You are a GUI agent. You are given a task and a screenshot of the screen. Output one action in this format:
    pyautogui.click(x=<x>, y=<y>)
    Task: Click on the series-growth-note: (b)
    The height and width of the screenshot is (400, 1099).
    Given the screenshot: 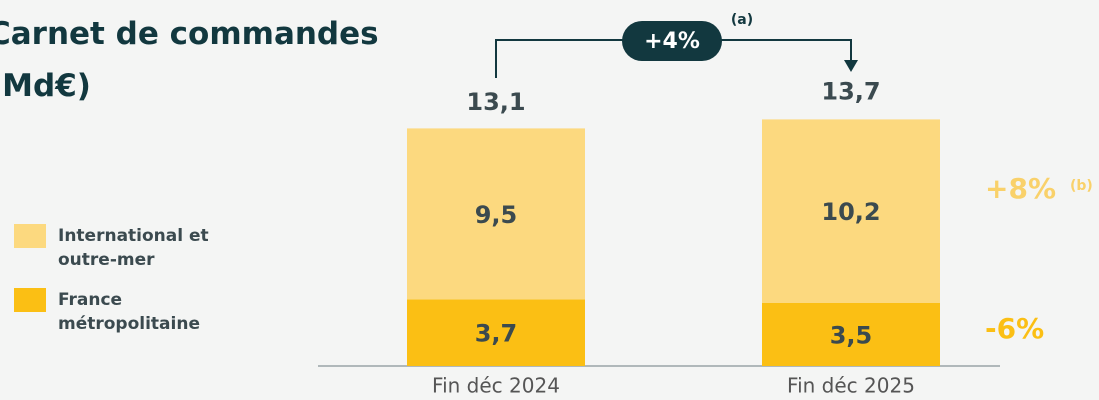 What is the action you would take?
    pyautogui.click(x=1081, y=186)
    